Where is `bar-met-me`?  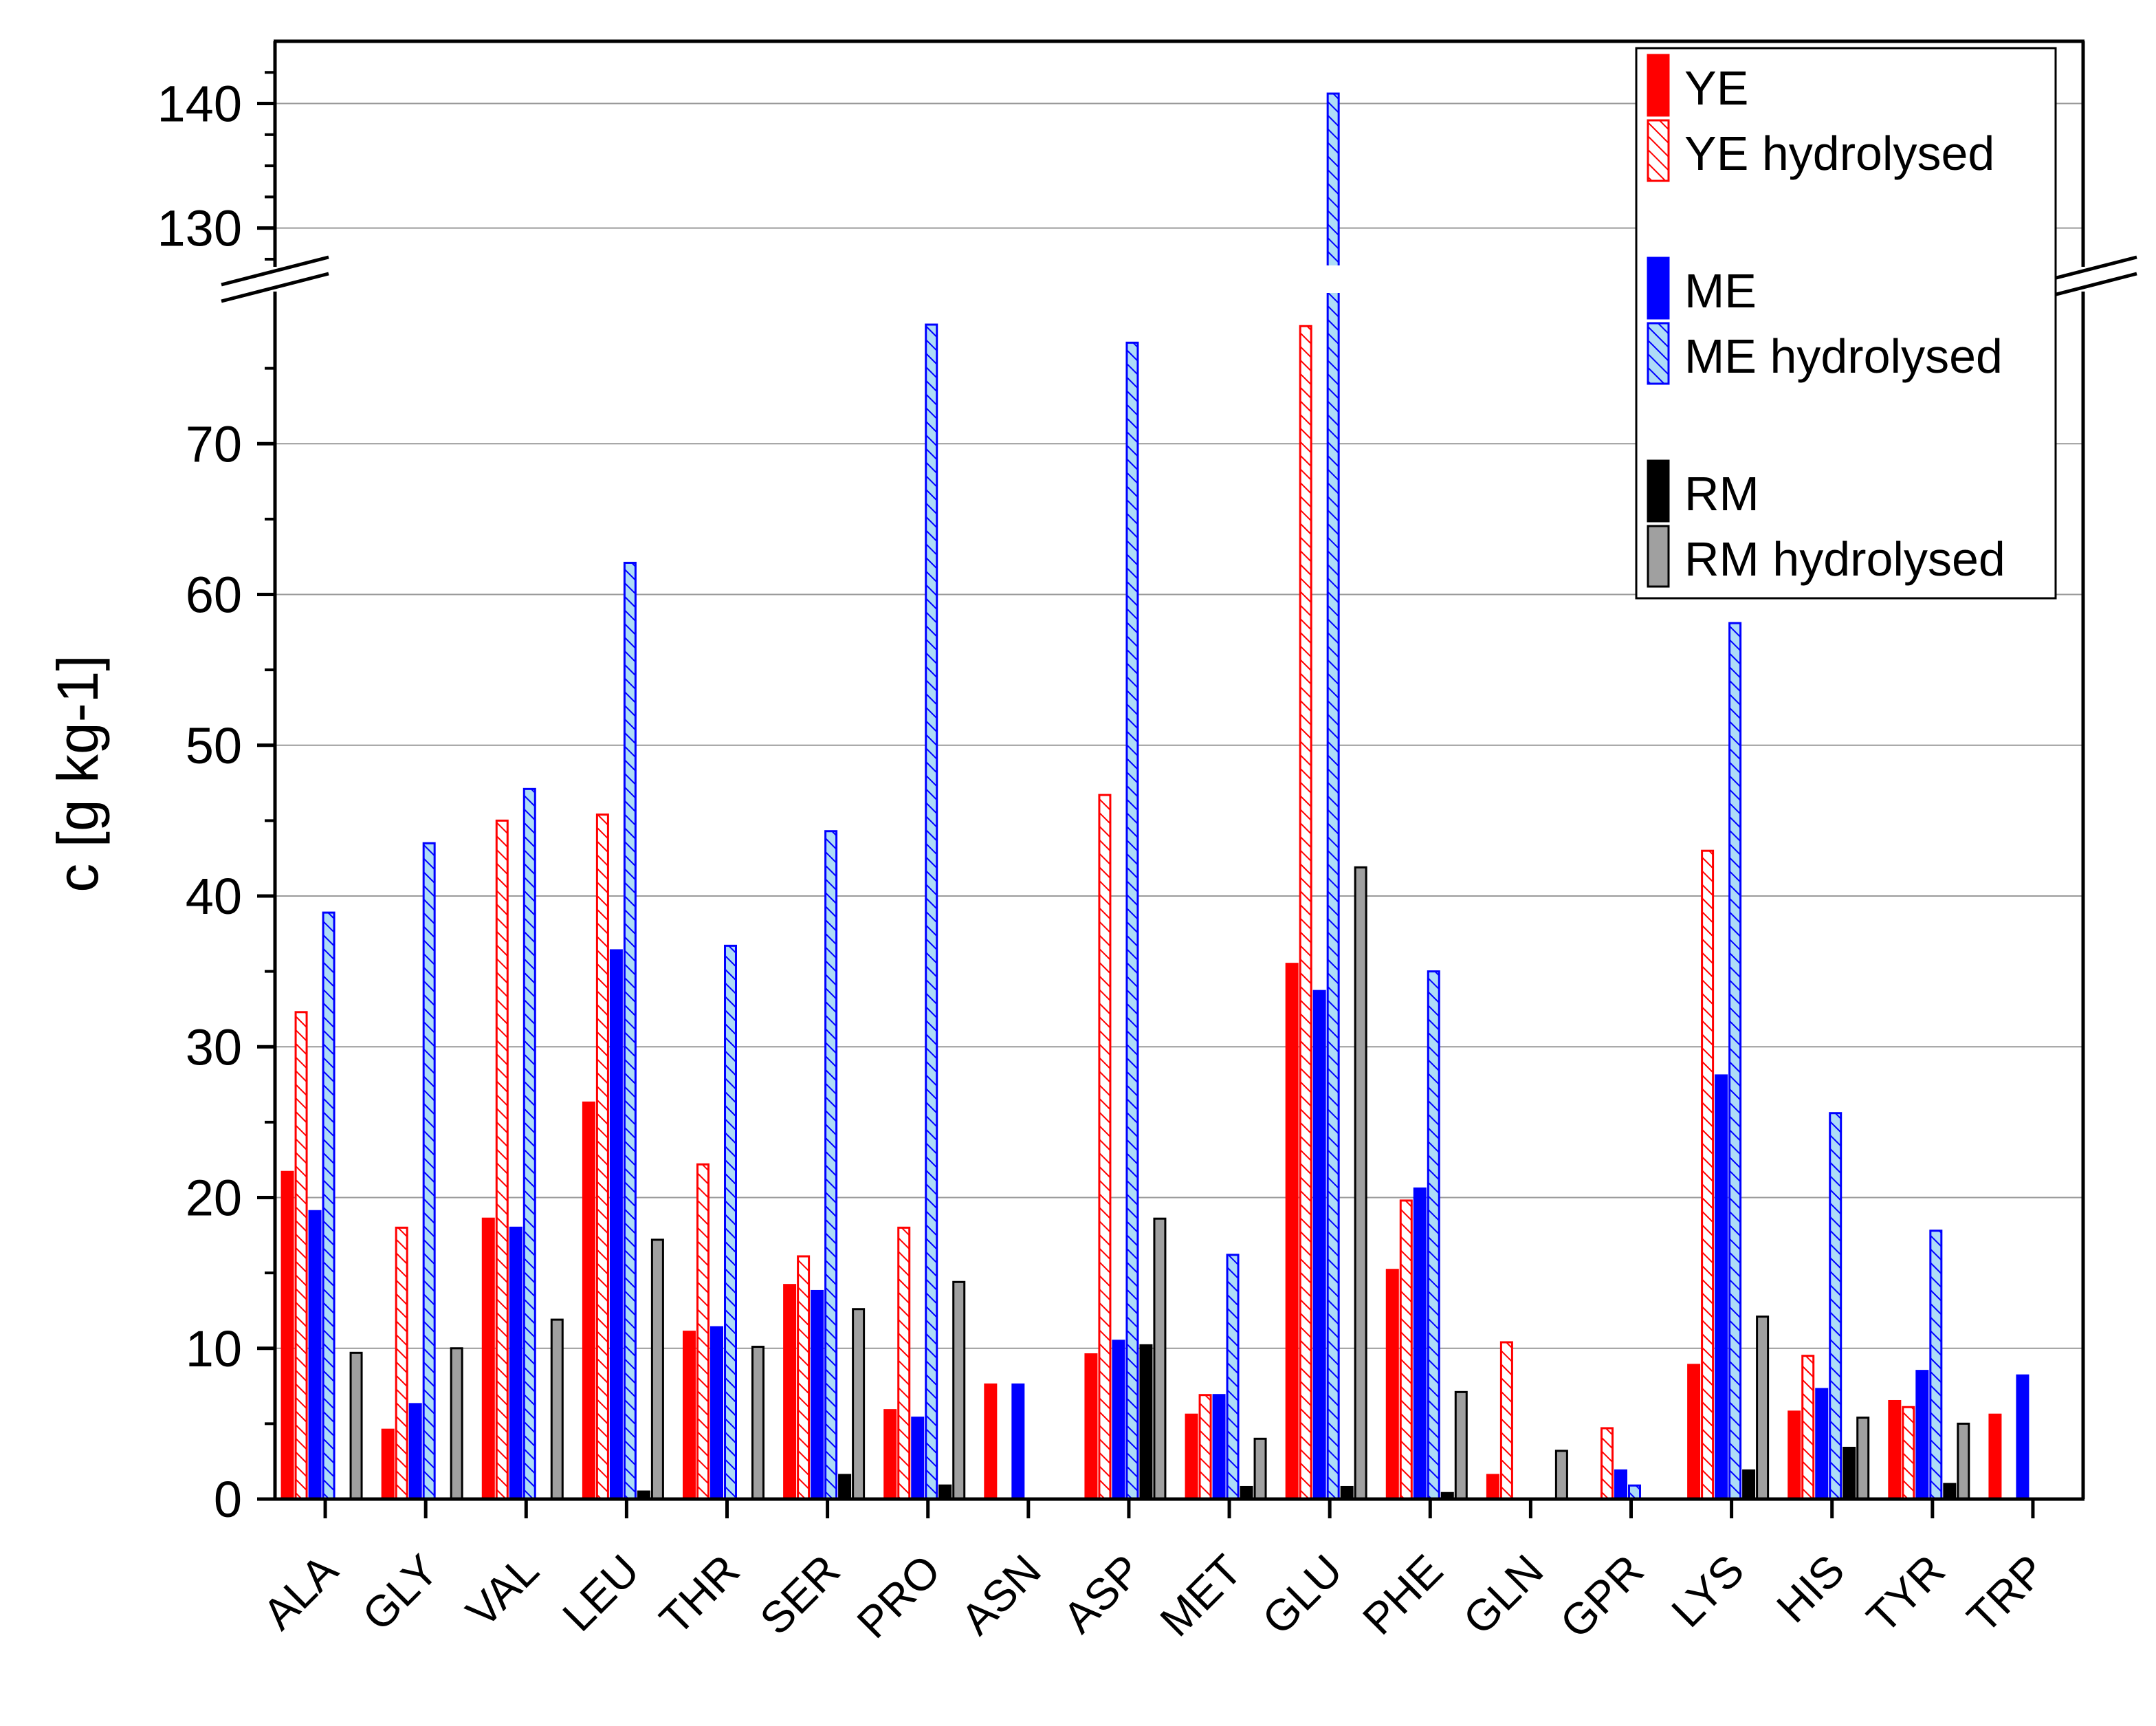
bar-met-me is located at coordinates (1219, 1446).